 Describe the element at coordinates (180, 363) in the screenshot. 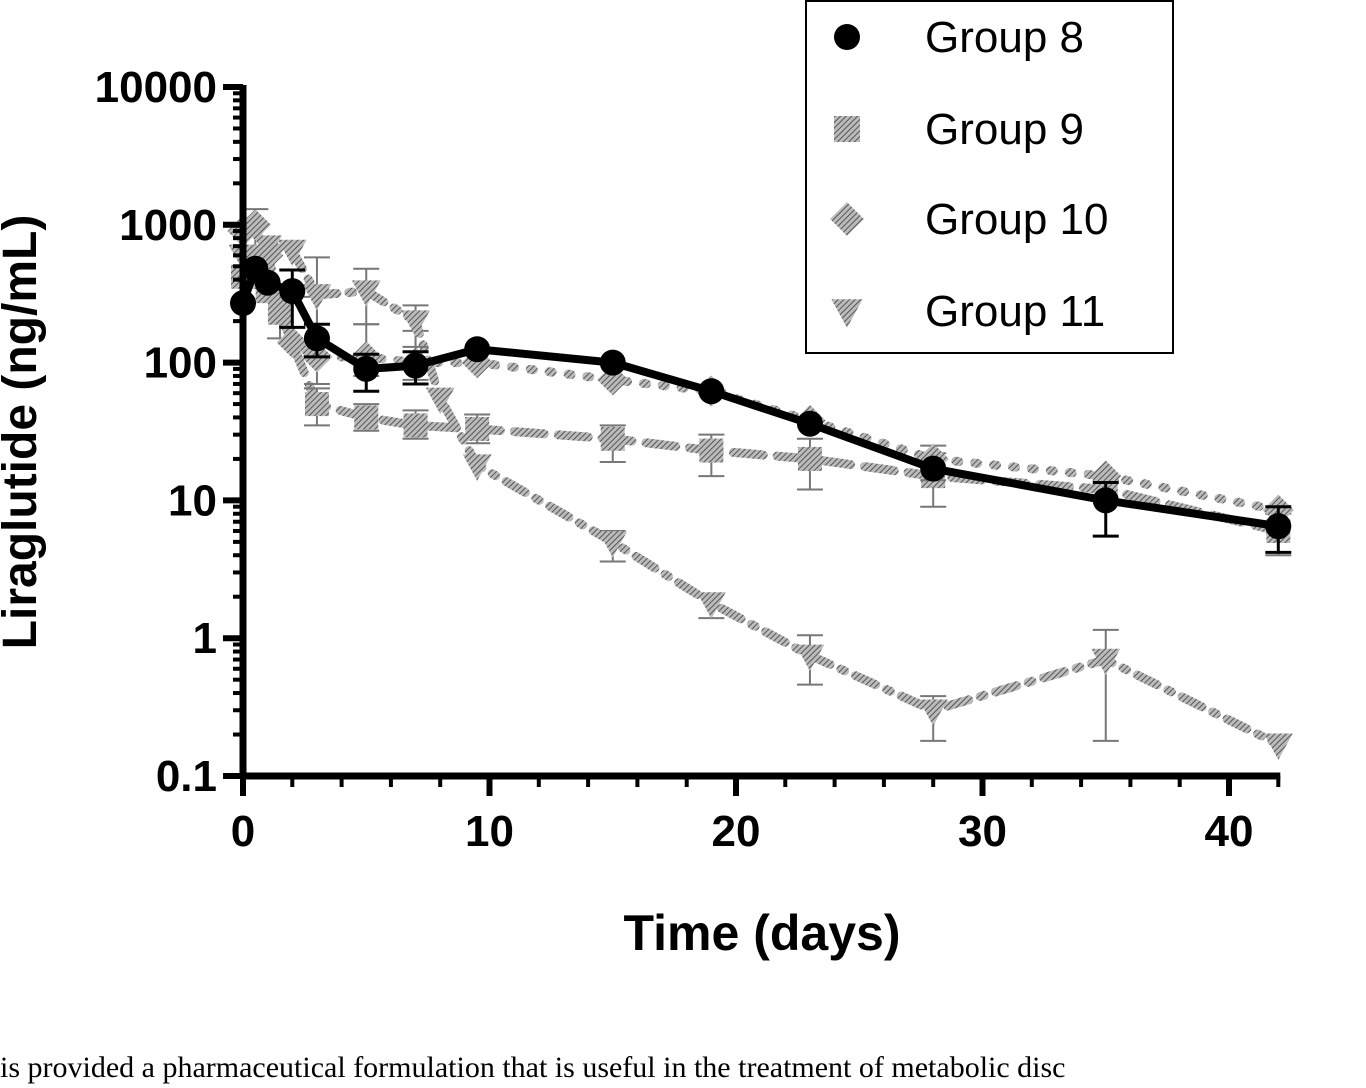

I see `y-tick-label: 100` at that location.